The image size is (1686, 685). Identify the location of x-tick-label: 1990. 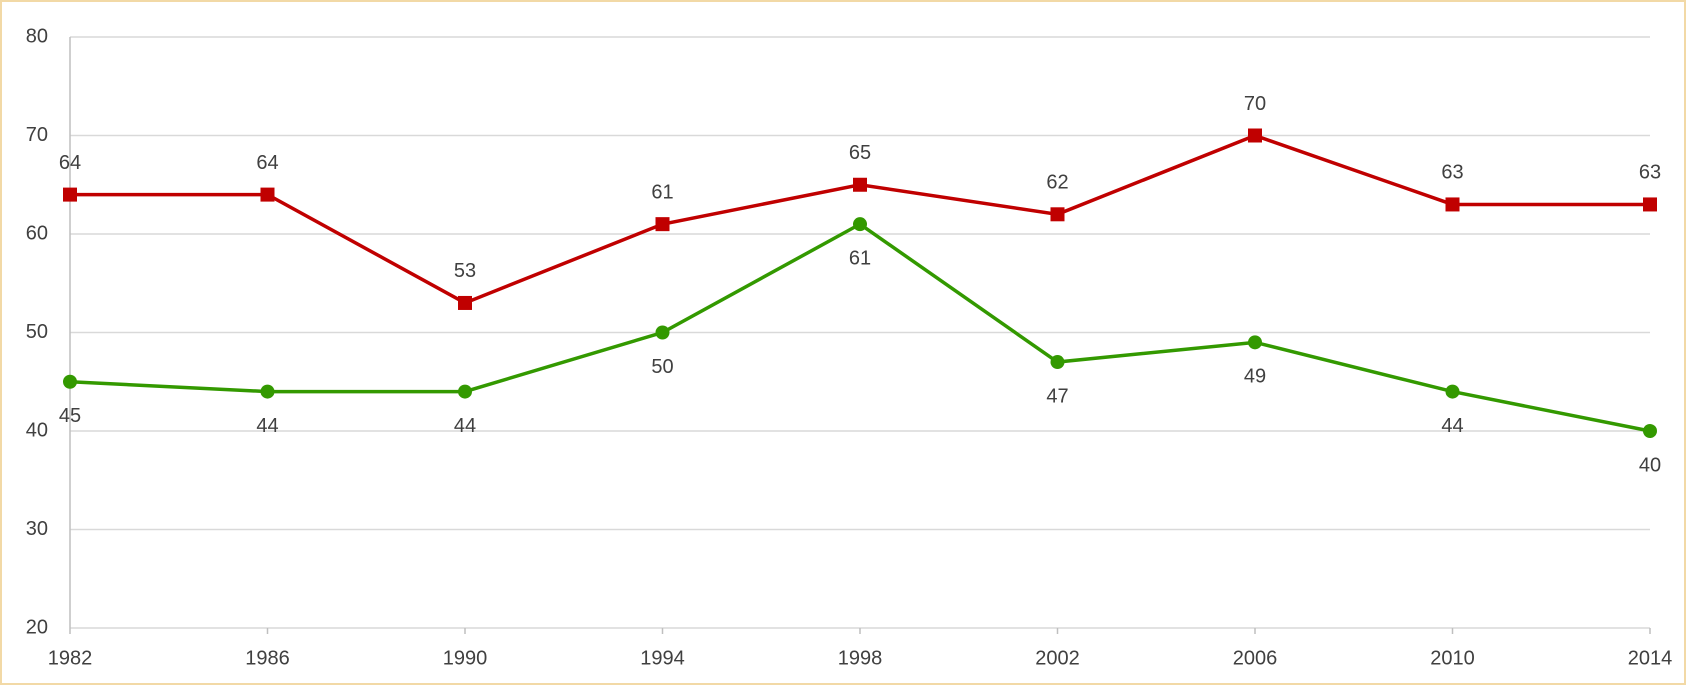
(465, 658).